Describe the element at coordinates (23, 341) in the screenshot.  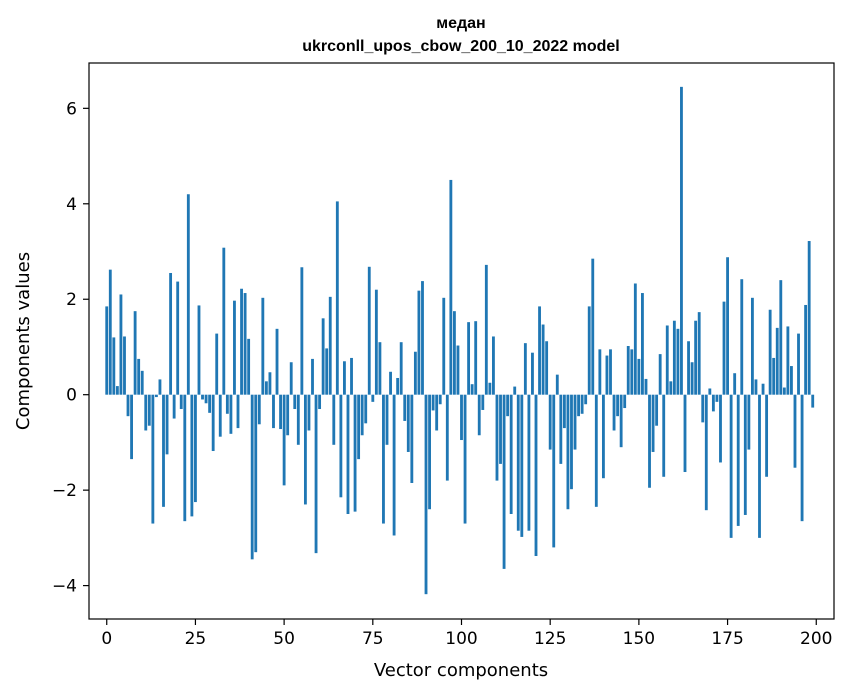
I see `y-axis-label: Components values` at that location.